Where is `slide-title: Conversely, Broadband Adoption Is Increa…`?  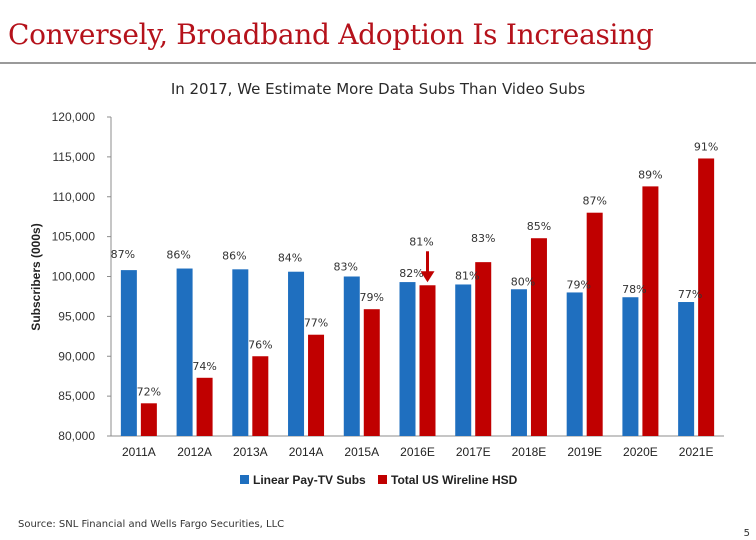
slide-title: Conversely, Broadband Adoption Is Increa… is located at coordinates (331, 34).